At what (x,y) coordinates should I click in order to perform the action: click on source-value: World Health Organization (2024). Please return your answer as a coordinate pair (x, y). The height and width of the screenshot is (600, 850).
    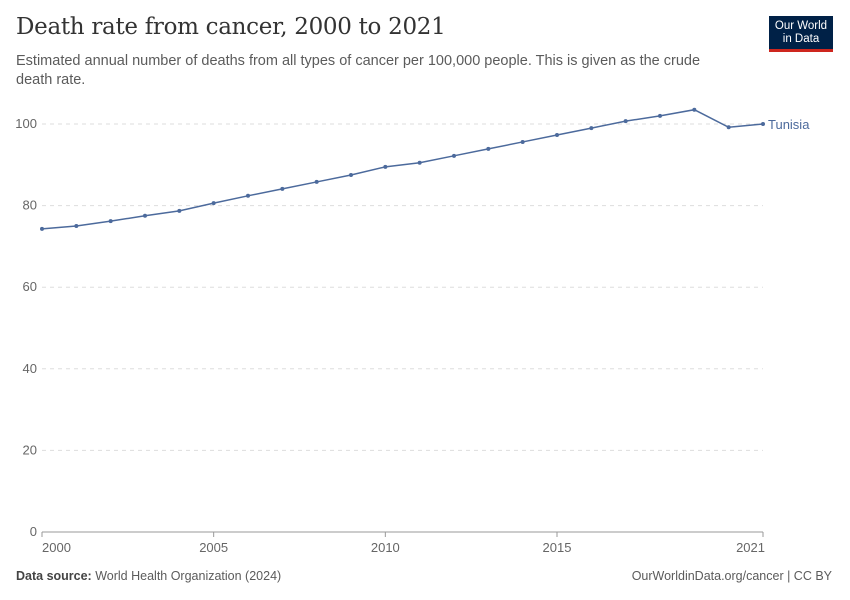
    Looking at the image, I should click on (188, 576).